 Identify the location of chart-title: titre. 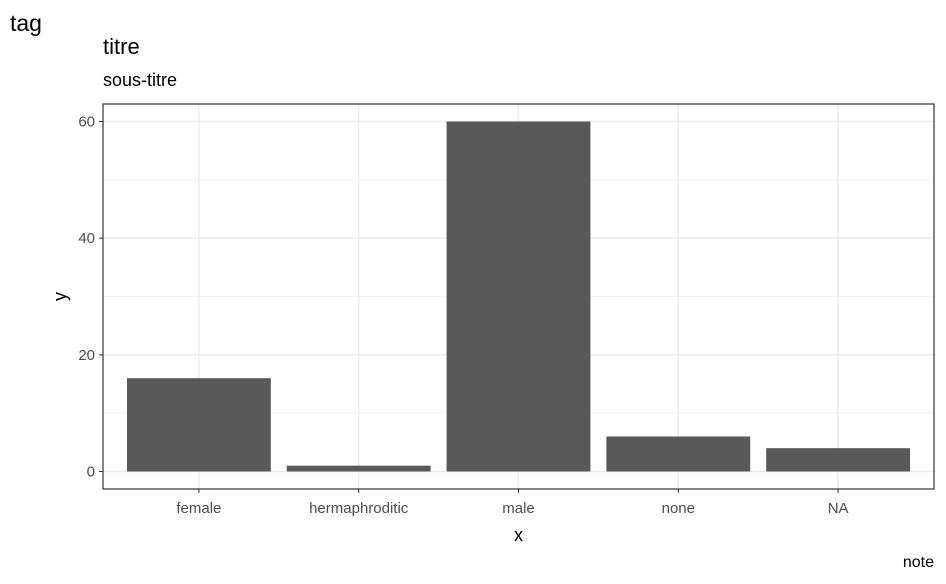
(121, 46).